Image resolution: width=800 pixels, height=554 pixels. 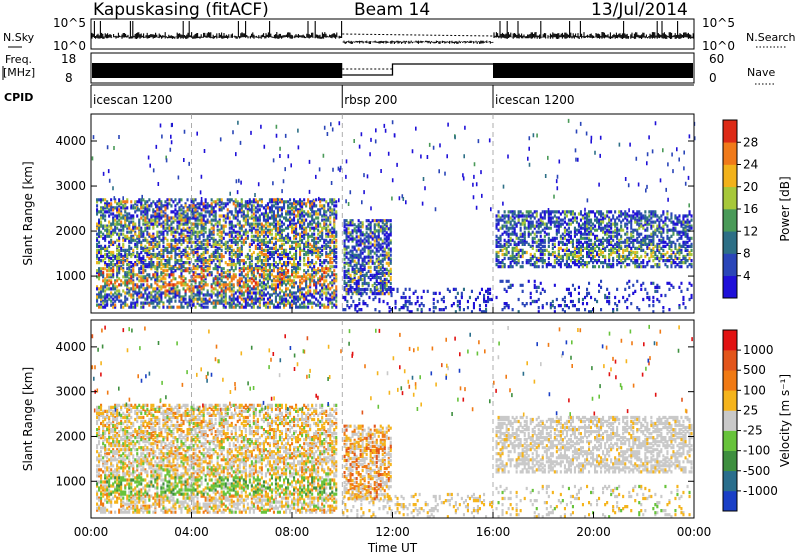 I want to click on velocity-colorbar-tick-label: 25, so click(x=750, y=410).